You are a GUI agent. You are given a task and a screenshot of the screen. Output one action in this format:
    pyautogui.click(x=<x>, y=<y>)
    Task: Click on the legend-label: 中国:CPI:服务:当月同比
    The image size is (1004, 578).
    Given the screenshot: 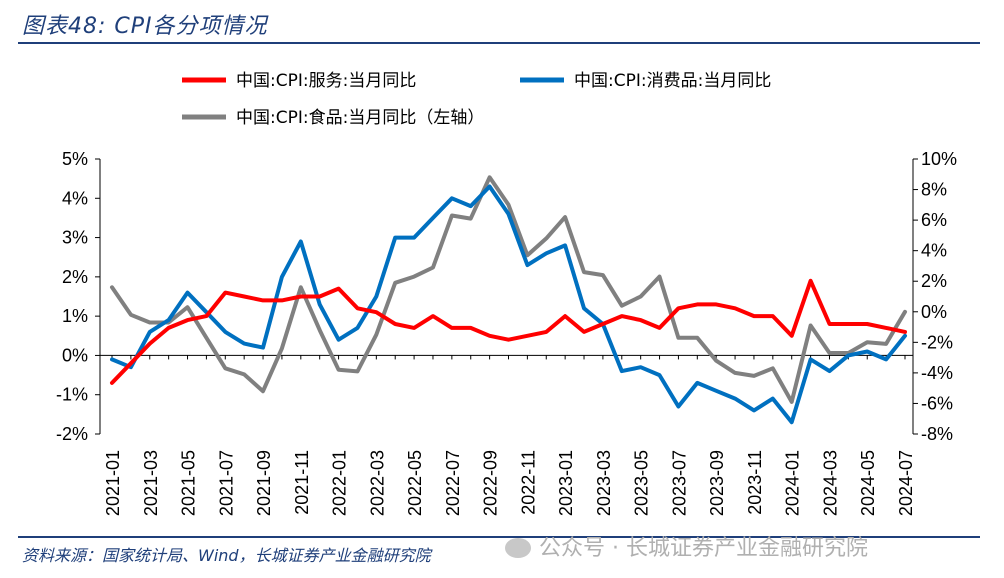 What is the action you would take?
    pyautogui.click(x=326, y=81)
    